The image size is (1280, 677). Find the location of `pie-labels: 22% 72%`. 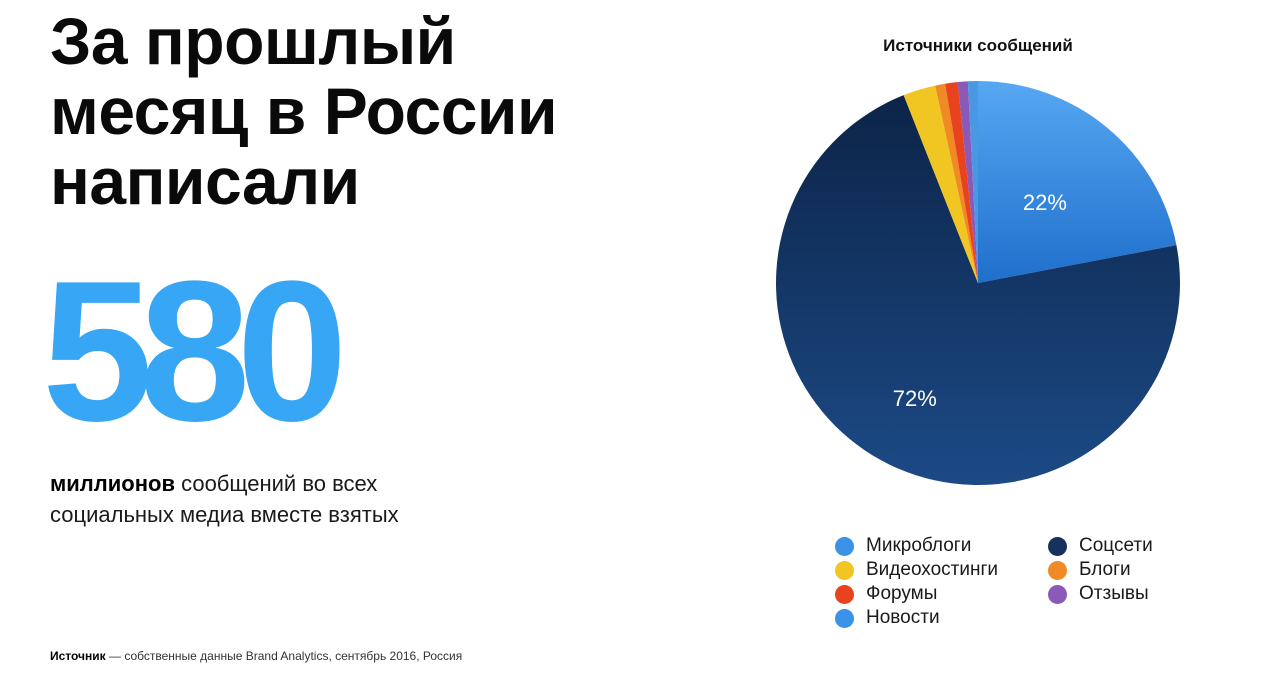

pie-labels: 22% 72% is located at coordinates (980, 300).